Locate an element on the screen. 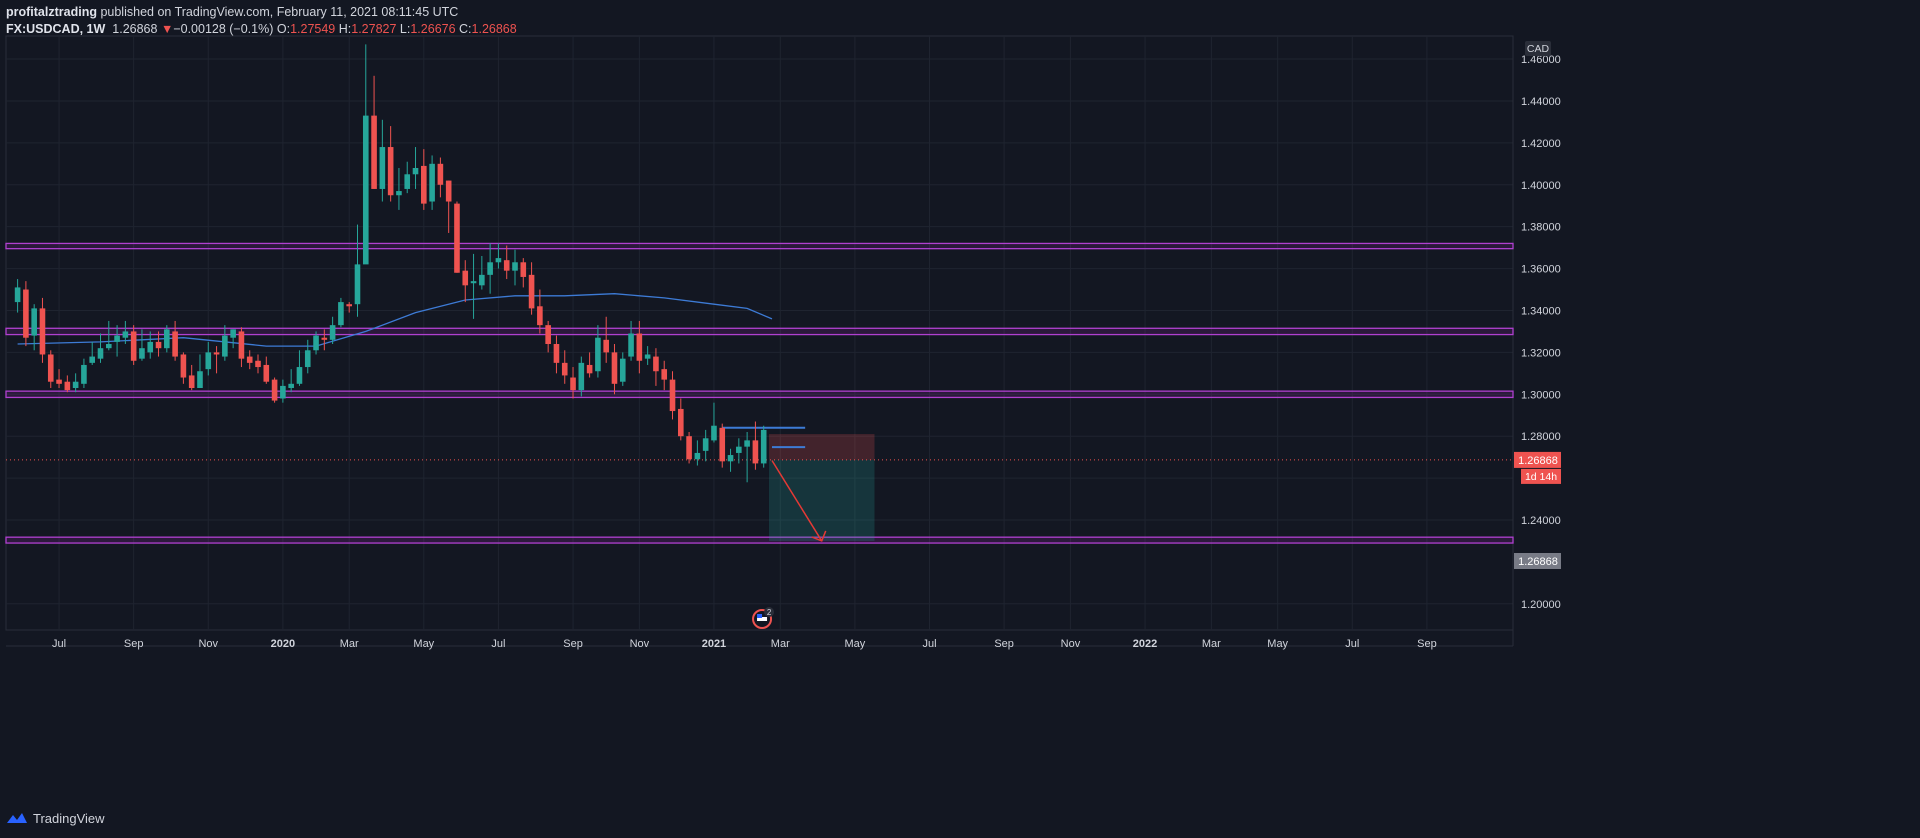  projection-arrow-line is located at coordinates (797, 501).